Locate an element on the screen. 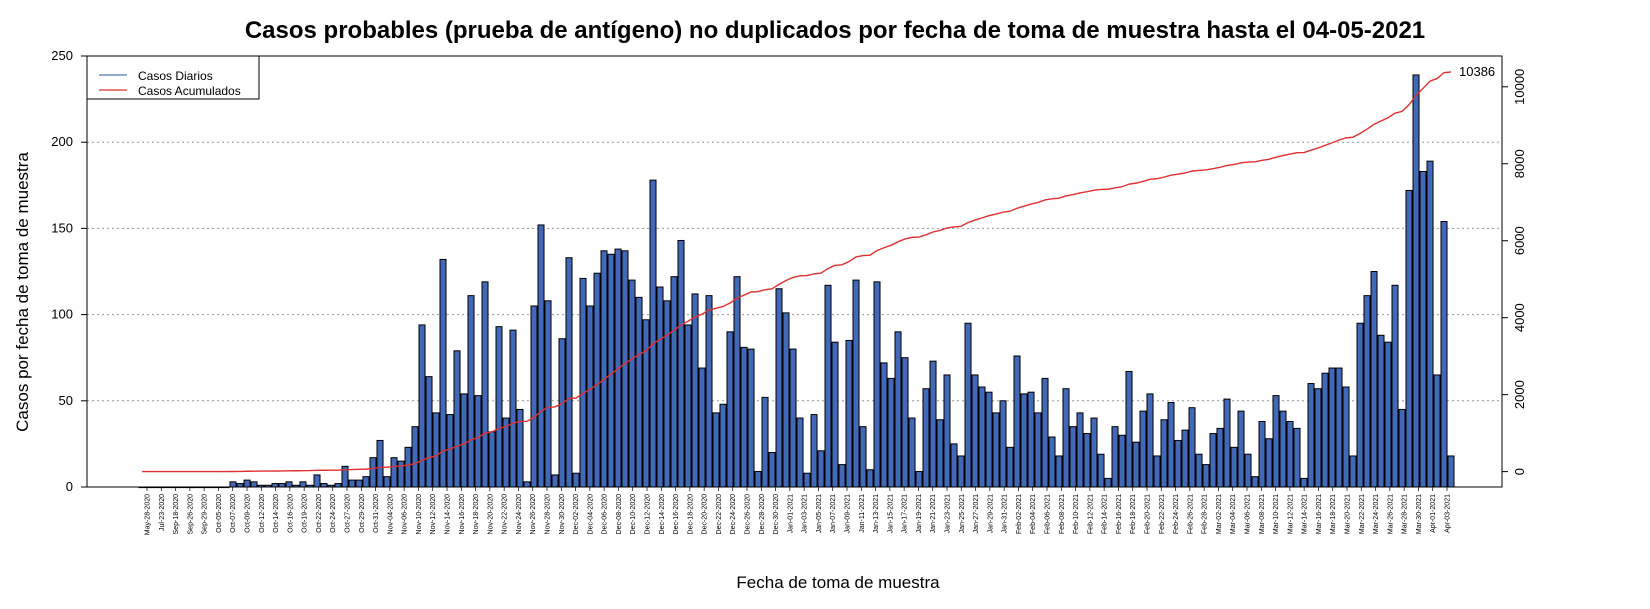 This screenshot has width=1650, height=609. y2-tick-label: 8000 is located at coordinates (1519, 163).